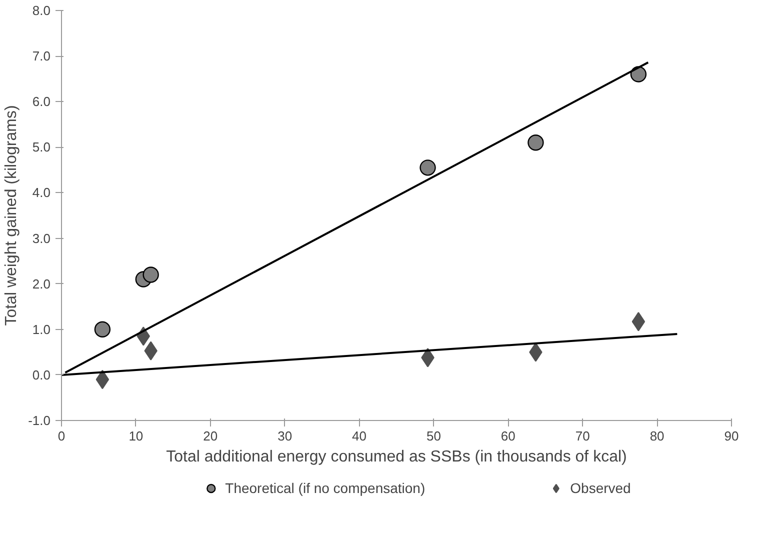  I want to click on y-tick-label: 1.0, so click(41, 329).